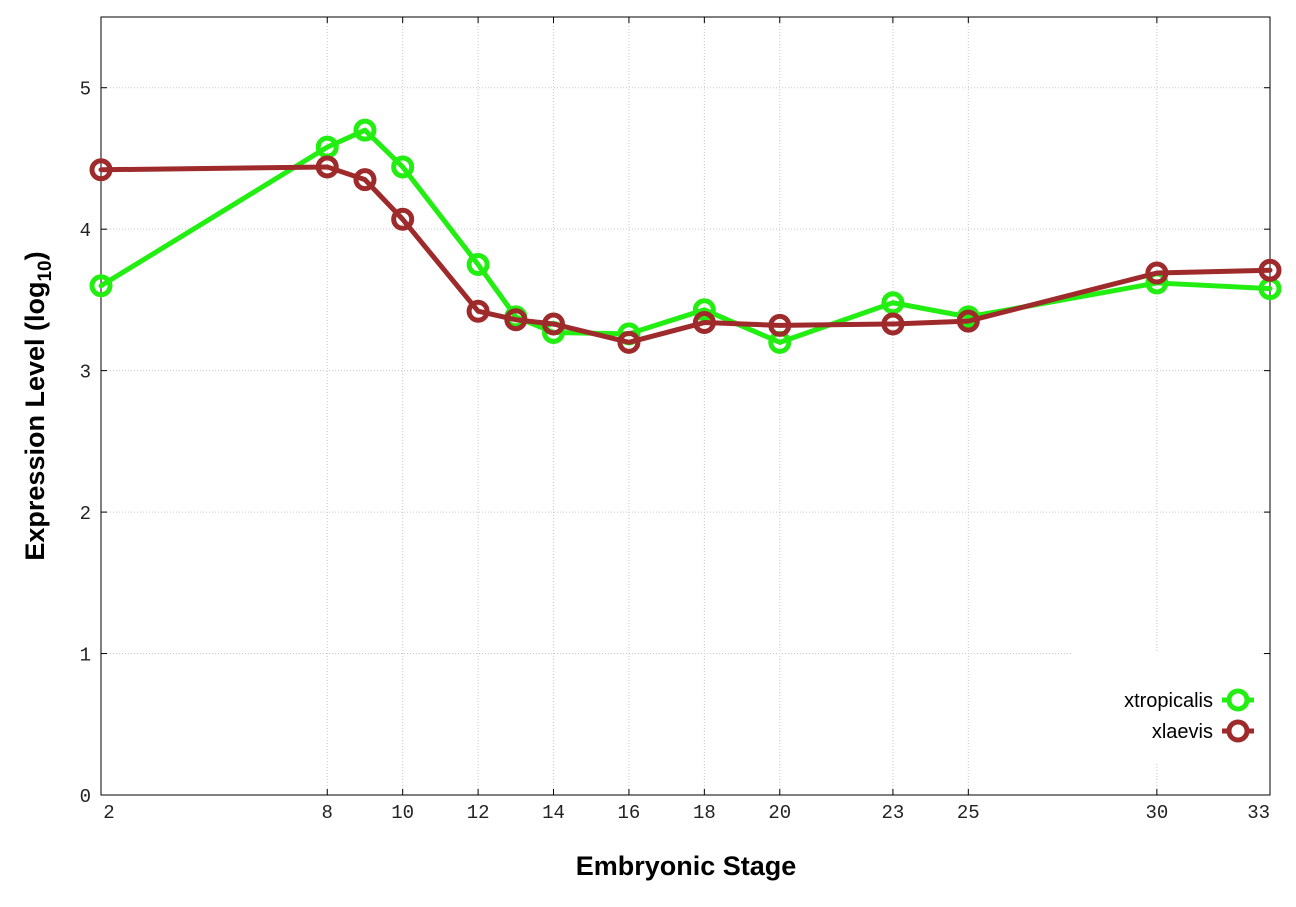  Describe the element at coordinates (779, 813) in the screenshot. I see `x-tick-label: 20` at that location.